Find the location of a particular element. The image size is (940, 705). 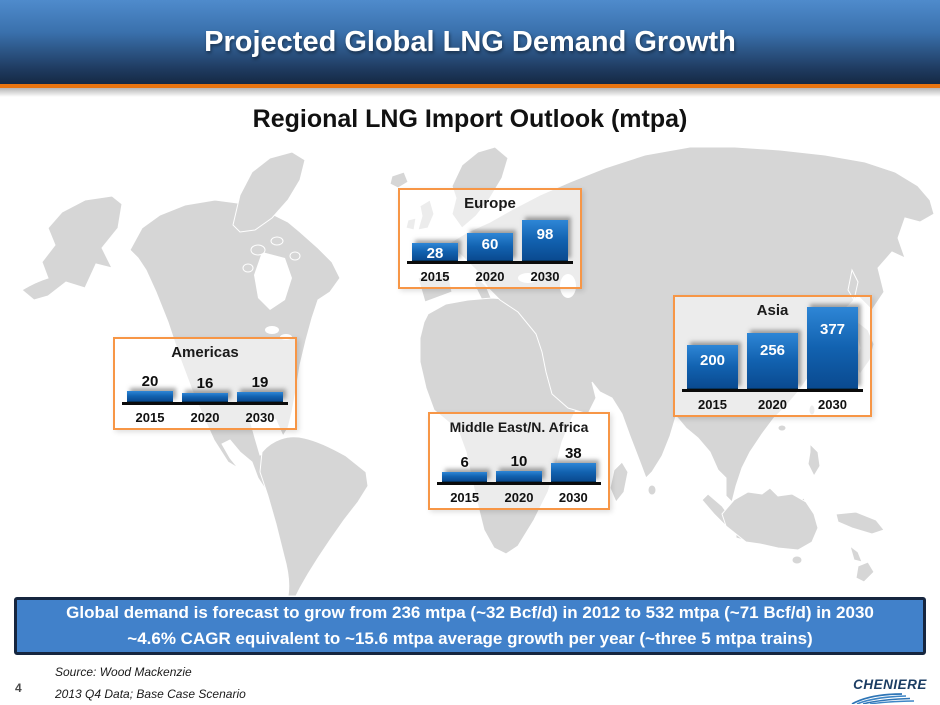

bar-value-label: 6 is located at coordinates (464, 462).